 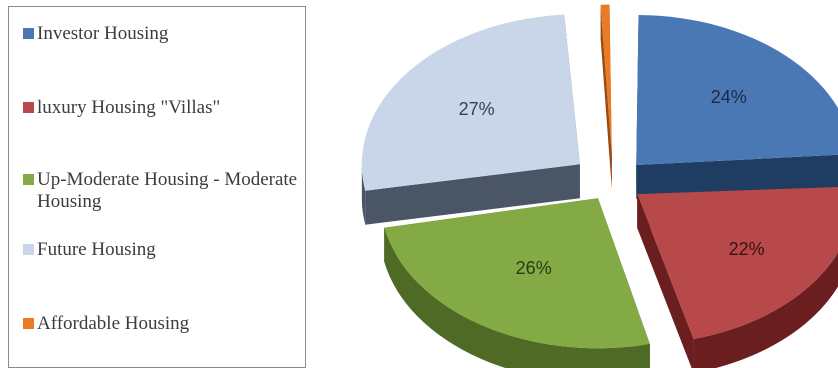 What do you see at coordinates (113, 323) in the screenshot?
I see `legend-label: Affordable Housing` at bounding box center [113, 323].